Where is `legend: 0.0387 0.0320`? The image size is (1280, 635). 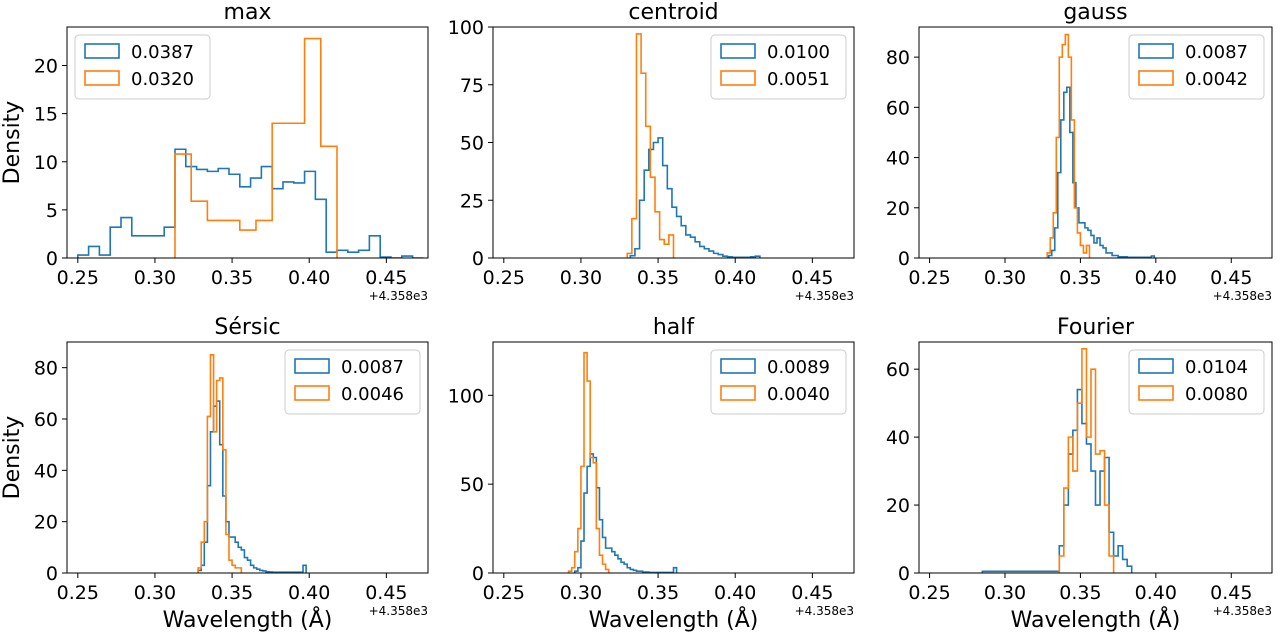 legend: 0.0387 0.0320 is located at coordinates (142, 67).